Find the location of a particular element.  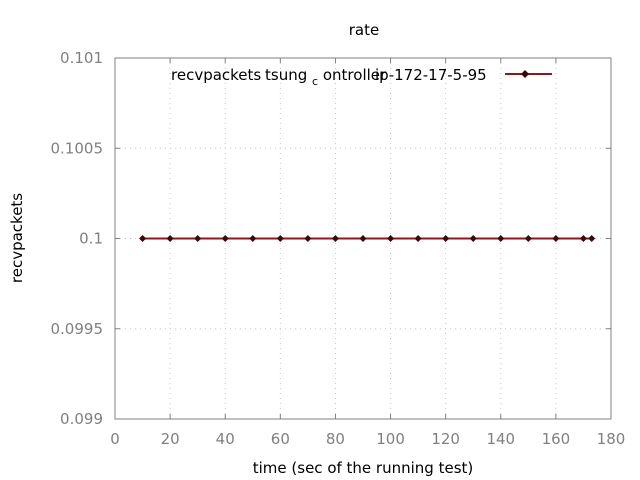

series is located at coordinates (367, 238).